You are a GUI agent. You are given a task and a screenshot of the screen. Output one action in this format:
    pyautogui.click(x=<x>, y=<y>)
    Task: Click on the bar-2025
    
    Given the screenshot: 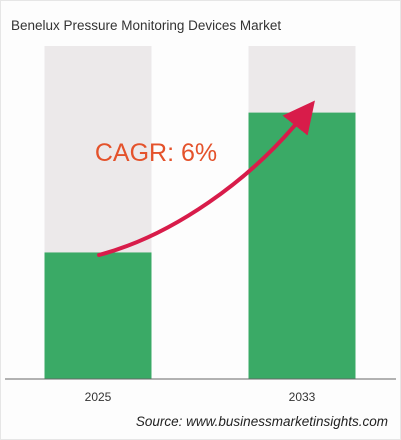 What is the action you would take?
    pyautogui.click(x=98, y=315)
    